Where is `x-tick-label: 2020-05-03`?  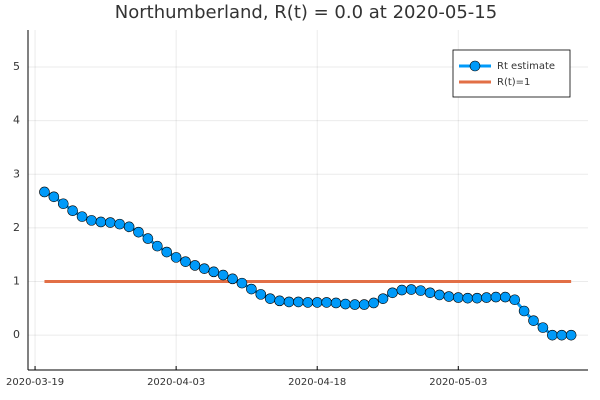
x-tick-label: 2020-05-03 is located at coordinates (458, 382).